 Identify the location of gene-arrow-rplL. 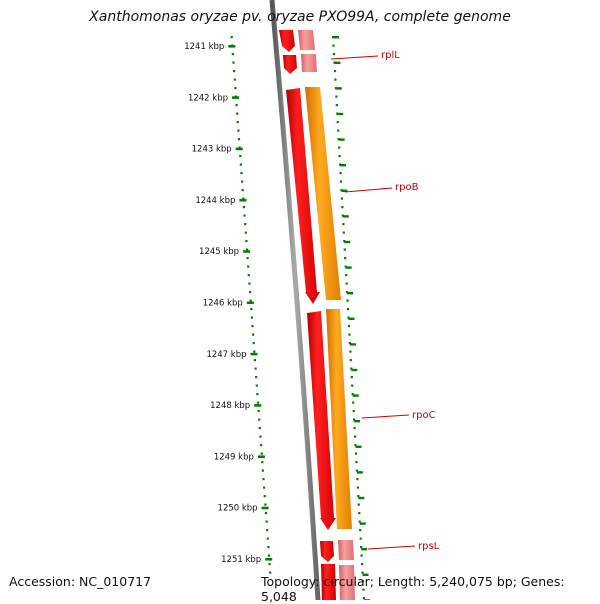
(290, 64).